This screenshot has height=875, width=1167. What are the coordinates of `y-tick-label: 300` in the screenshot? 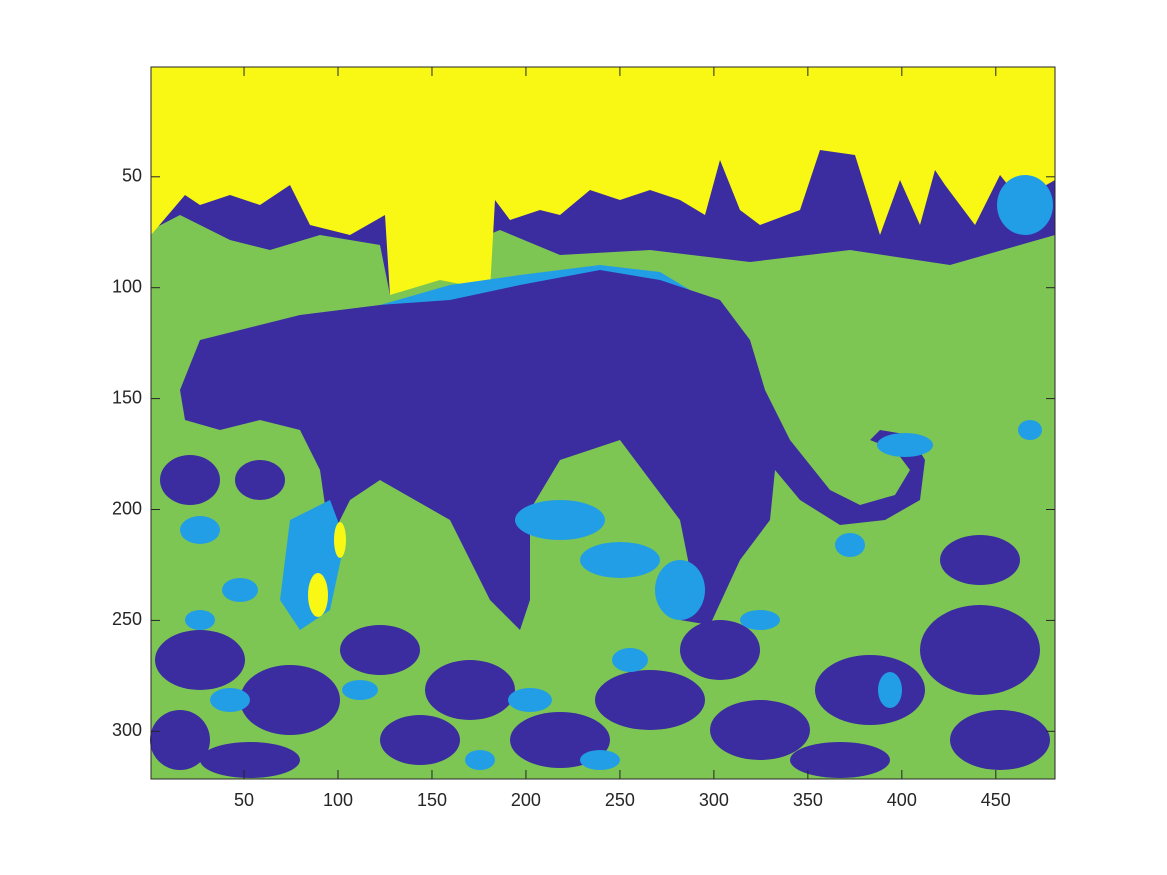 It's located at (127, 730).